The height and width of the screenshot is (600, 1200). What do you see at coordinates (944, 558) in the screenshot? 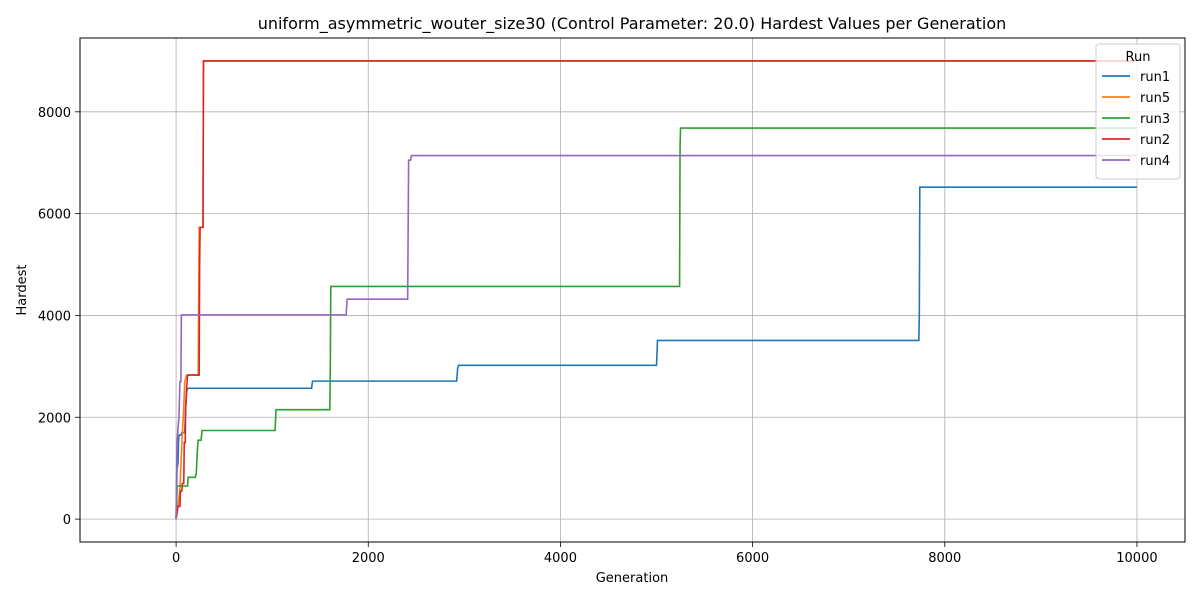
I see `x-tick-label: 8000` at bounding box center [944, 558].